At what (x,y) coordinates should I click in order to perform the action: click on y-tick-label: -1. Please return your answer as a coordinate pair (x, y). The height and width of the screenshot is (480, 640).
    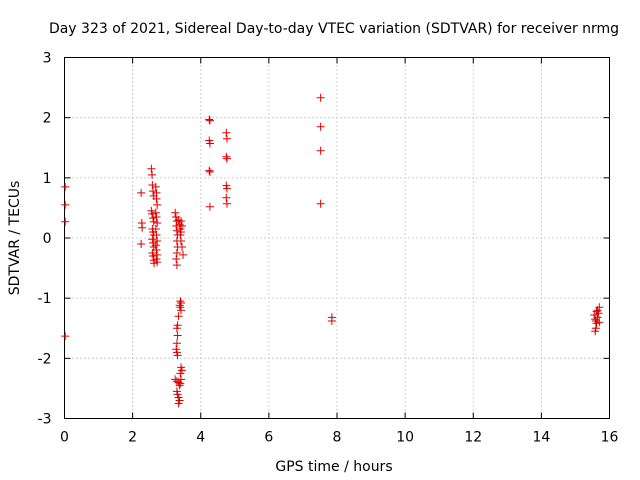
    Looking at the image, I should click on (45, 299).